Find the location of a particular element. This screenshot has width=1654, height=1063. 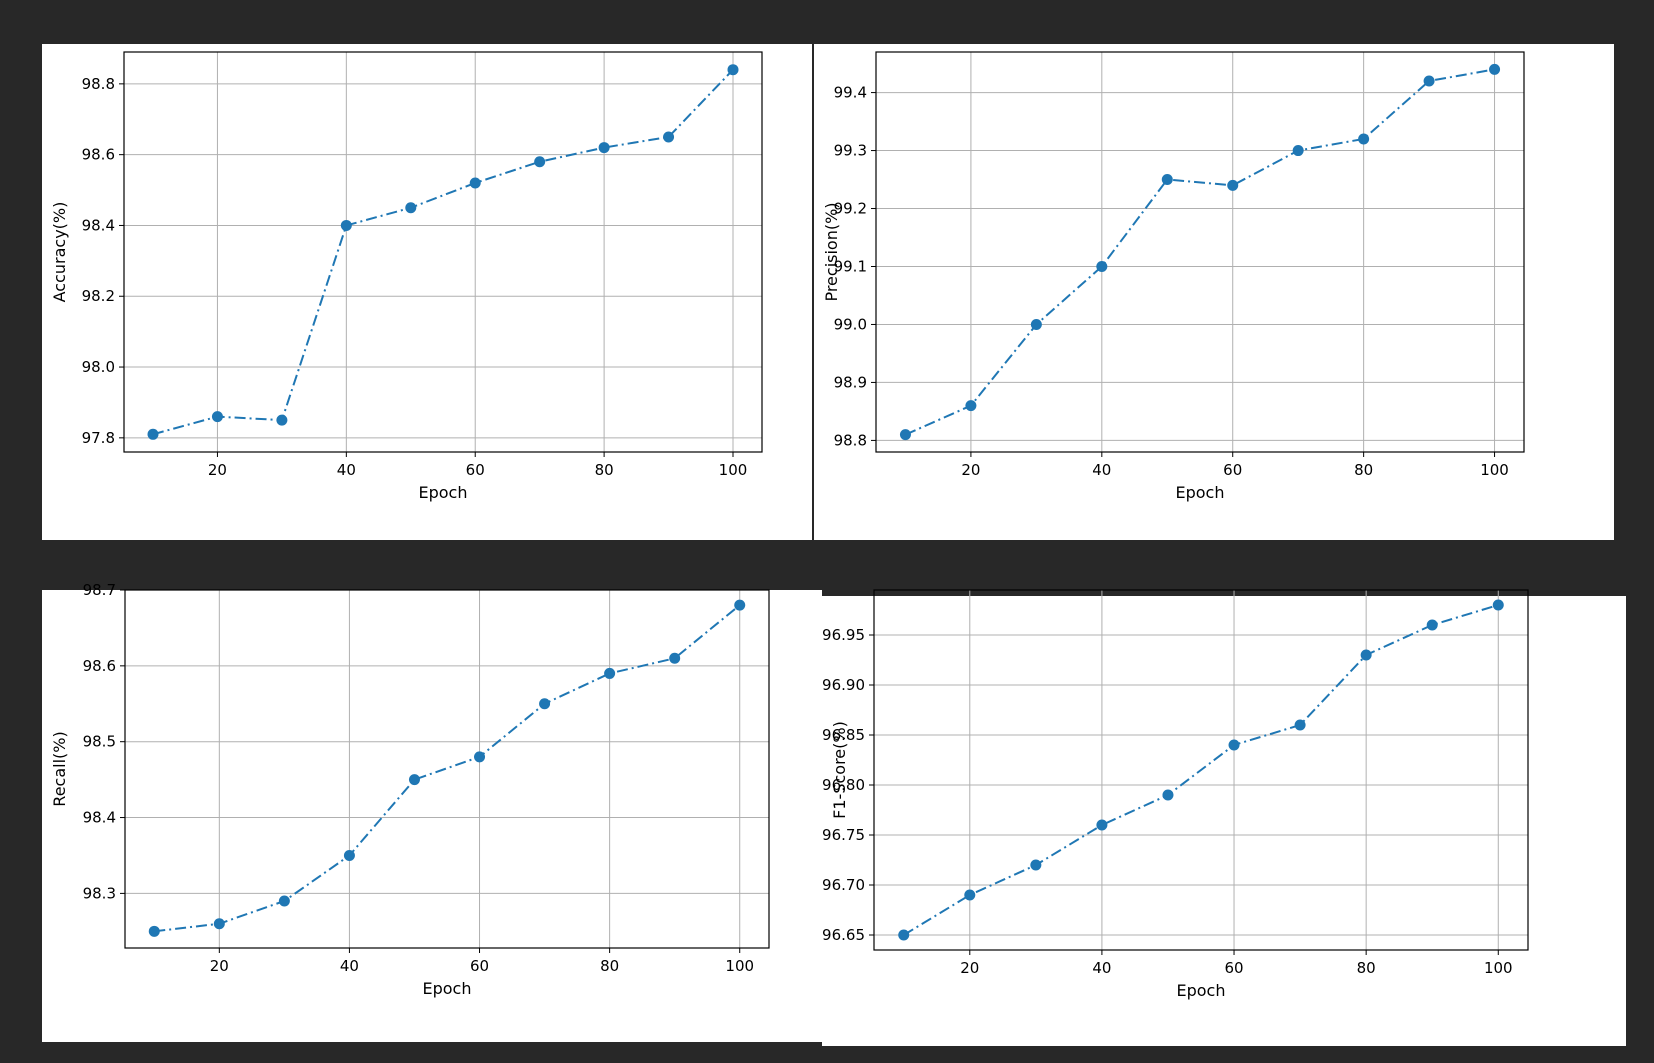

precision-series-line is located at coordinates (1200, 252).